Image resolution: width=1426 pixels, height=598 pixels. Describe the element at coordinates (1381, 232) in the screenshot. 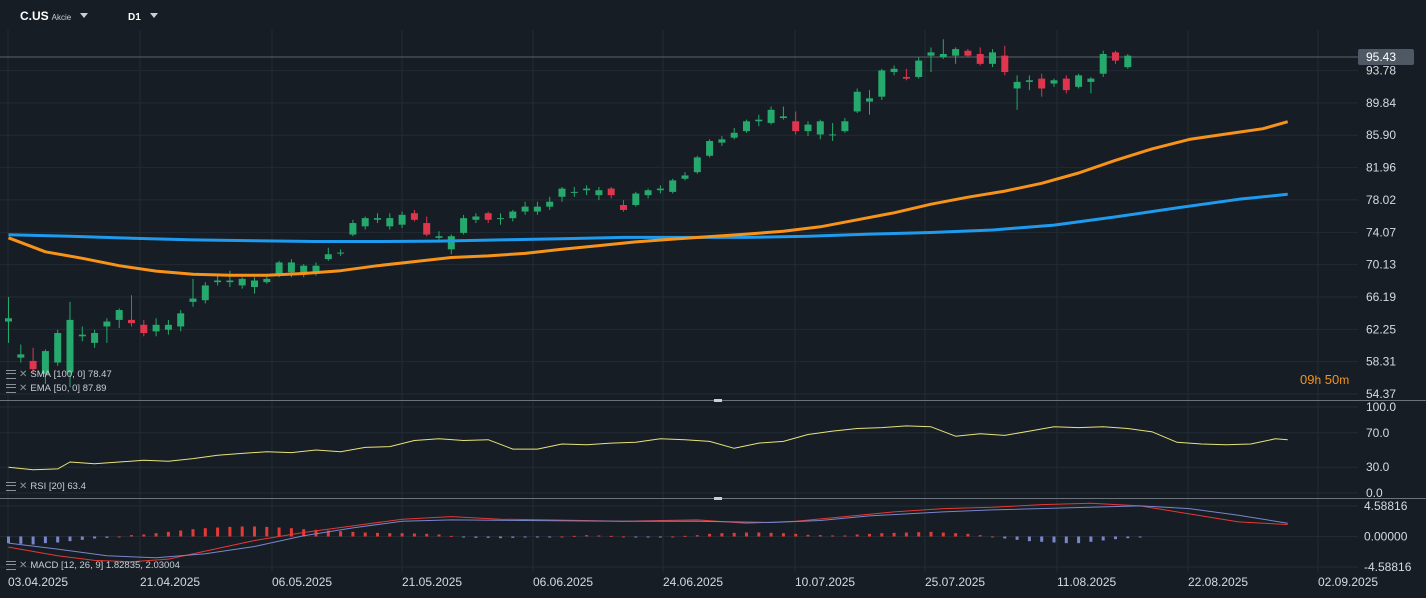

I see `price-tick-label: 74.07` at that location.